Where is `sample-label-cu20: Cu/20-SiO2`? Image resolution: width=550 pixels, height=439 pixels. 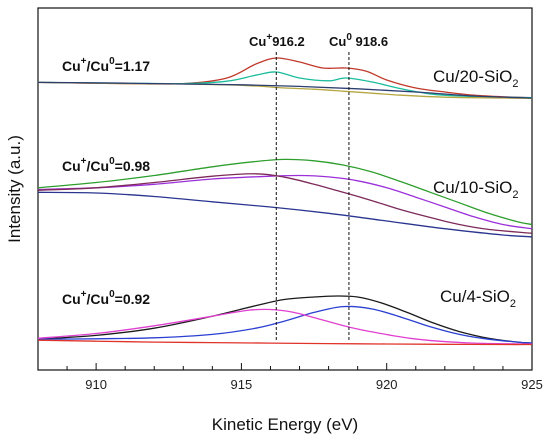 sample-label-cu20: Cu/20-SiO2 is located at coordinates (476, 78).